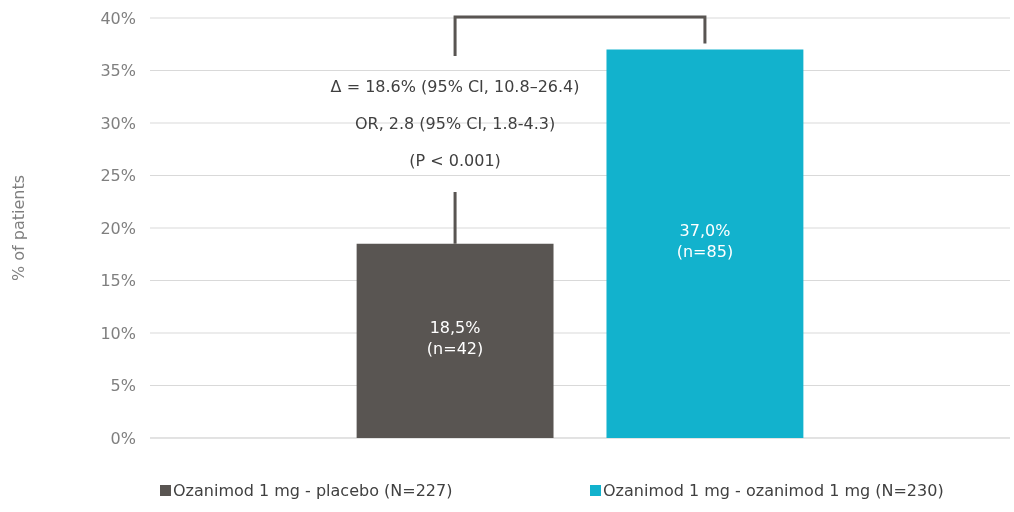  I want to click on y-tick-label: 30%, so click(118, 123).